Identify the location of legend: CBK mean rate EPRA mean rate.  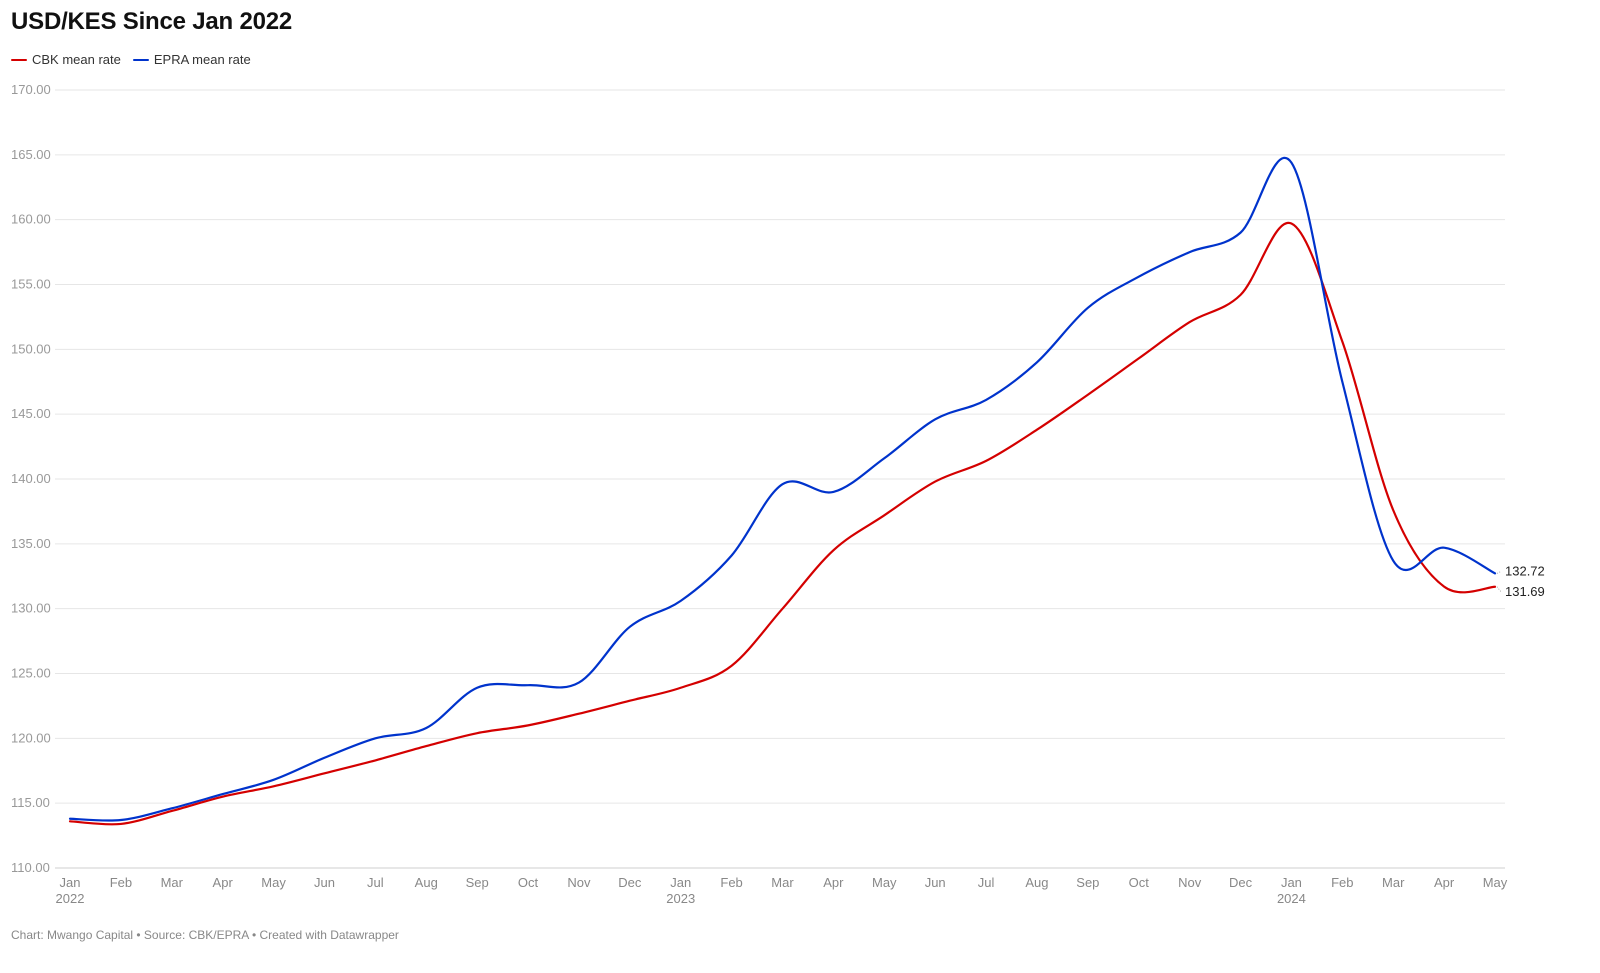
(131, 59).